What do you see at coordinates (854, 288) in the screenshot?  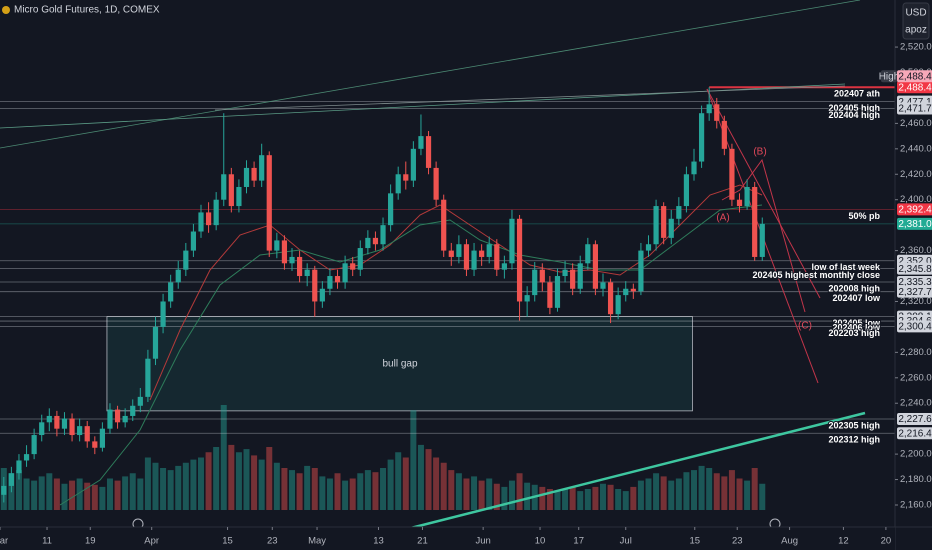 I see `level-note: 202008 high` at bounding box center [854, 288].